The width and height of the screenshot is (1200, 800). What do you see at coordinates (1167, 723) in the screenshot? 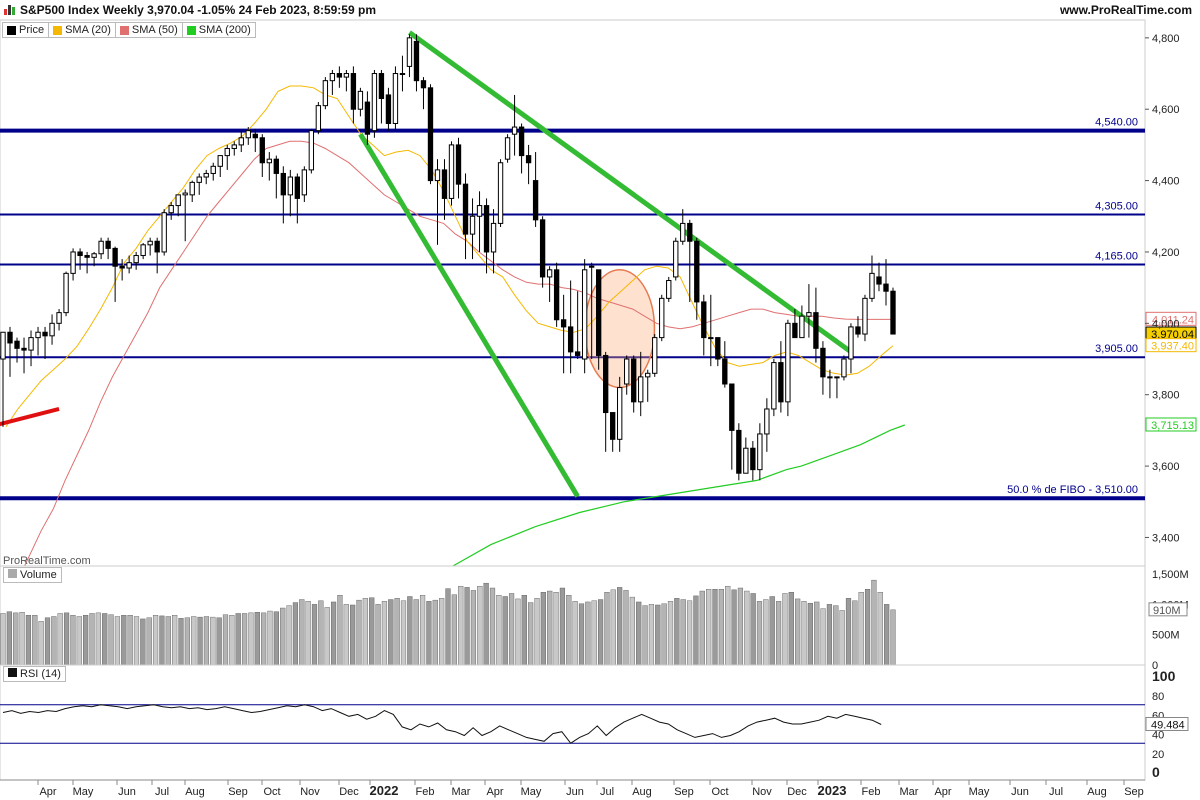
I see `rsi-current-box` at bounding box center [1167, 723].